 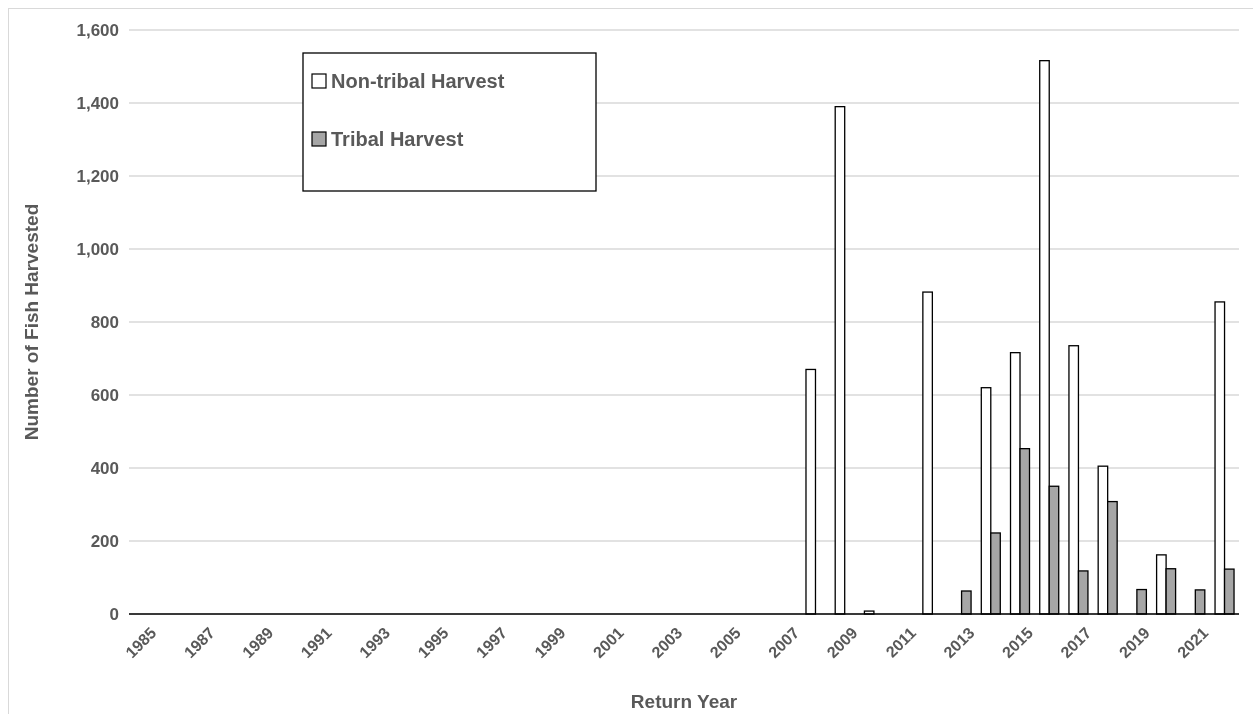 What do you see at coordinates (104, 395) in the screenshot?
I see `y-tick-label: 600` at bounding box center [104, 395].